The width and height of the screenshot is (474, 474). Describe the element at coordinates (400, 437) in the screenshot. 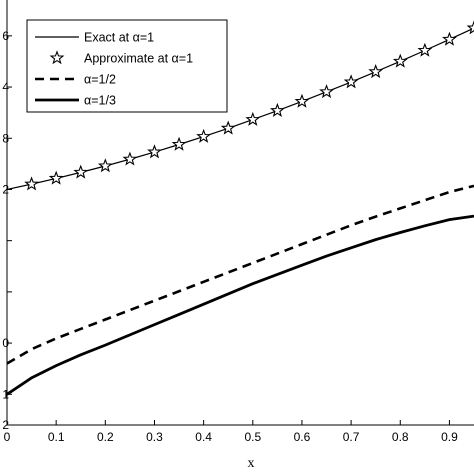

I see `x-tick-label: 0.8` at that location.